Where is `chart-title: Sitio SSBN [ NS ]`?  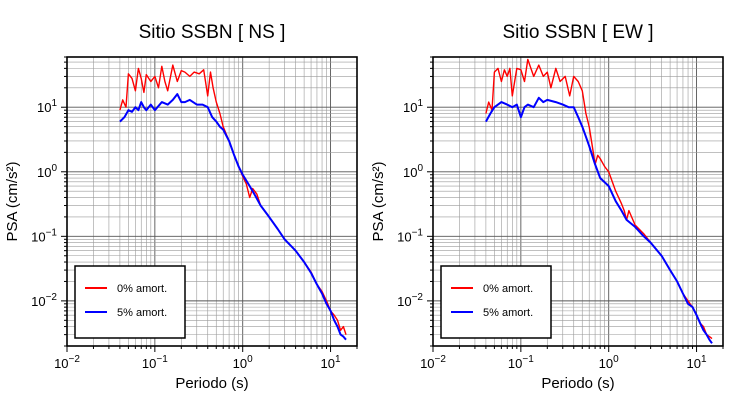
chart-title: Sitio SSBN [ NS ] is located at coordinates (212, 32).